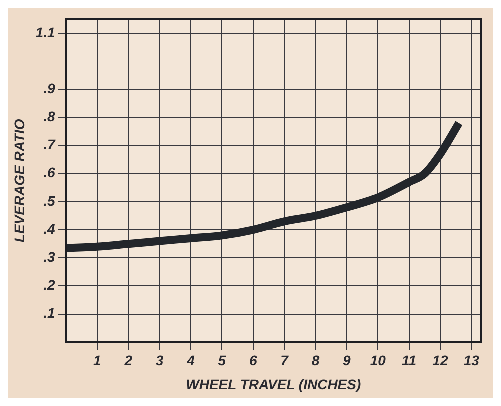 This screenshot has width=501, height=406. I want to click on y-tick-label: .7, so click(50, 144).